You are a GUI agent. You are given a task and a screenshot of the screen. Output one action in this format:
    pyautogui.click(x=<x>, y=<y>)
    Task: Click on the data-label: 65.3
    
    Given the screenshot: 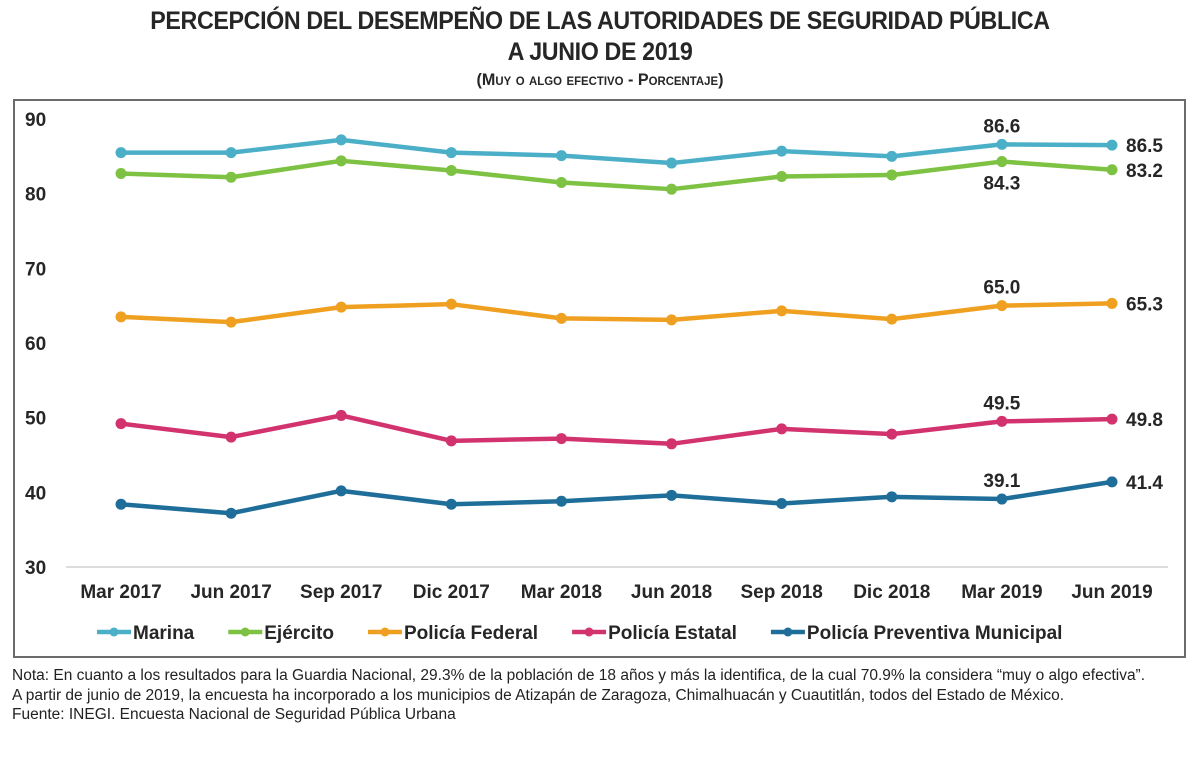 What is the action you would take?
    pyautogui.click(x=1144, y=304)
    